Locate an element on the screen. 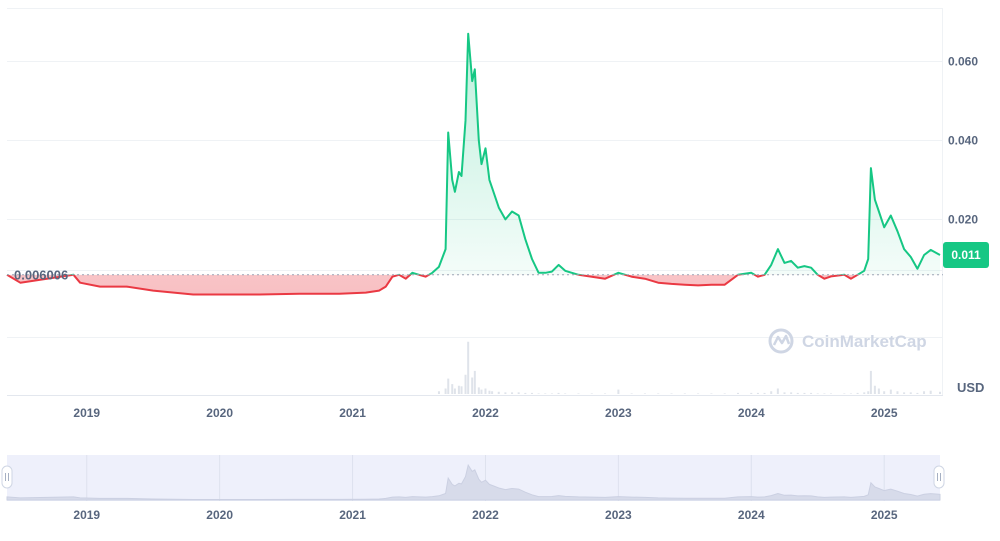 Image resolution: width=1000 pixels, height=541 pixels. x-axis-ticks: 2019 2020 2021 2022 2023 2024 2025 is located at coordinates (485, 413).